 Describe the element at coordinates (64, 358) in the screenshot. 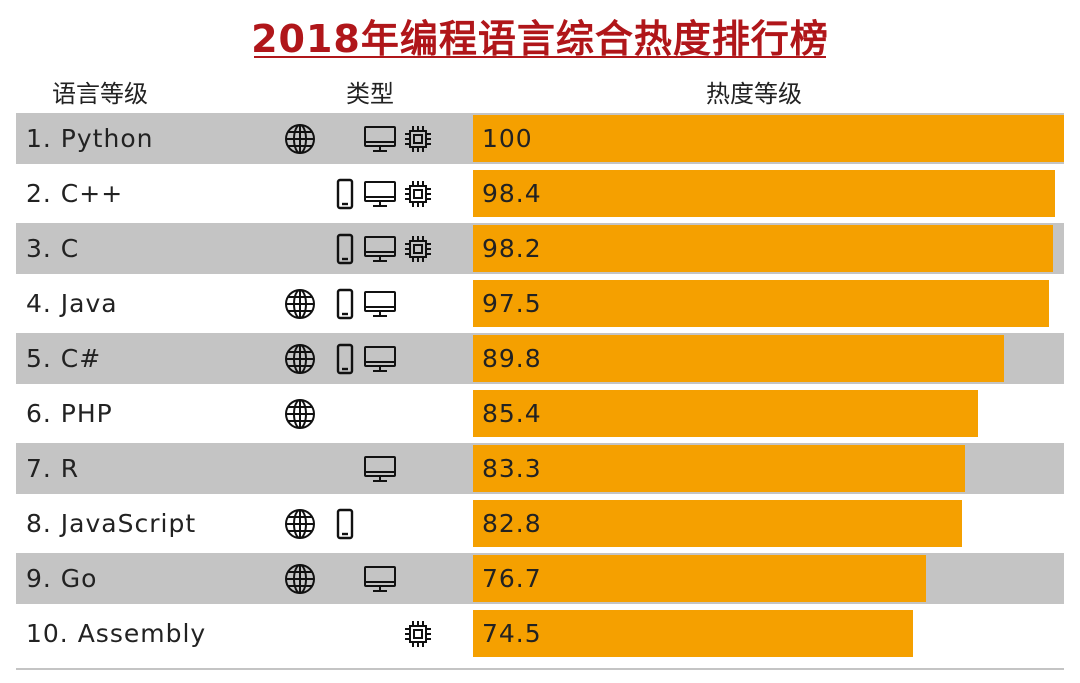

I see `language-label: 5. C#` at that location.